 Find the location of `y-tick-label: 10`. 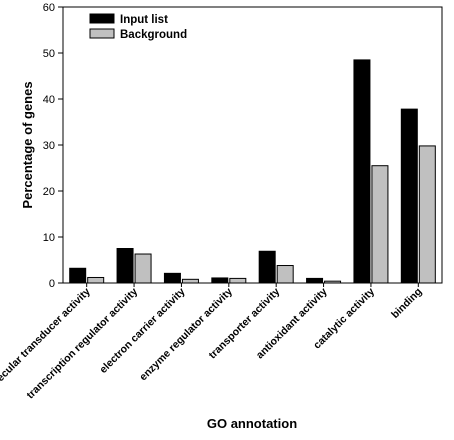

y-tick-label: 10 is located at coordinates (49, 238).